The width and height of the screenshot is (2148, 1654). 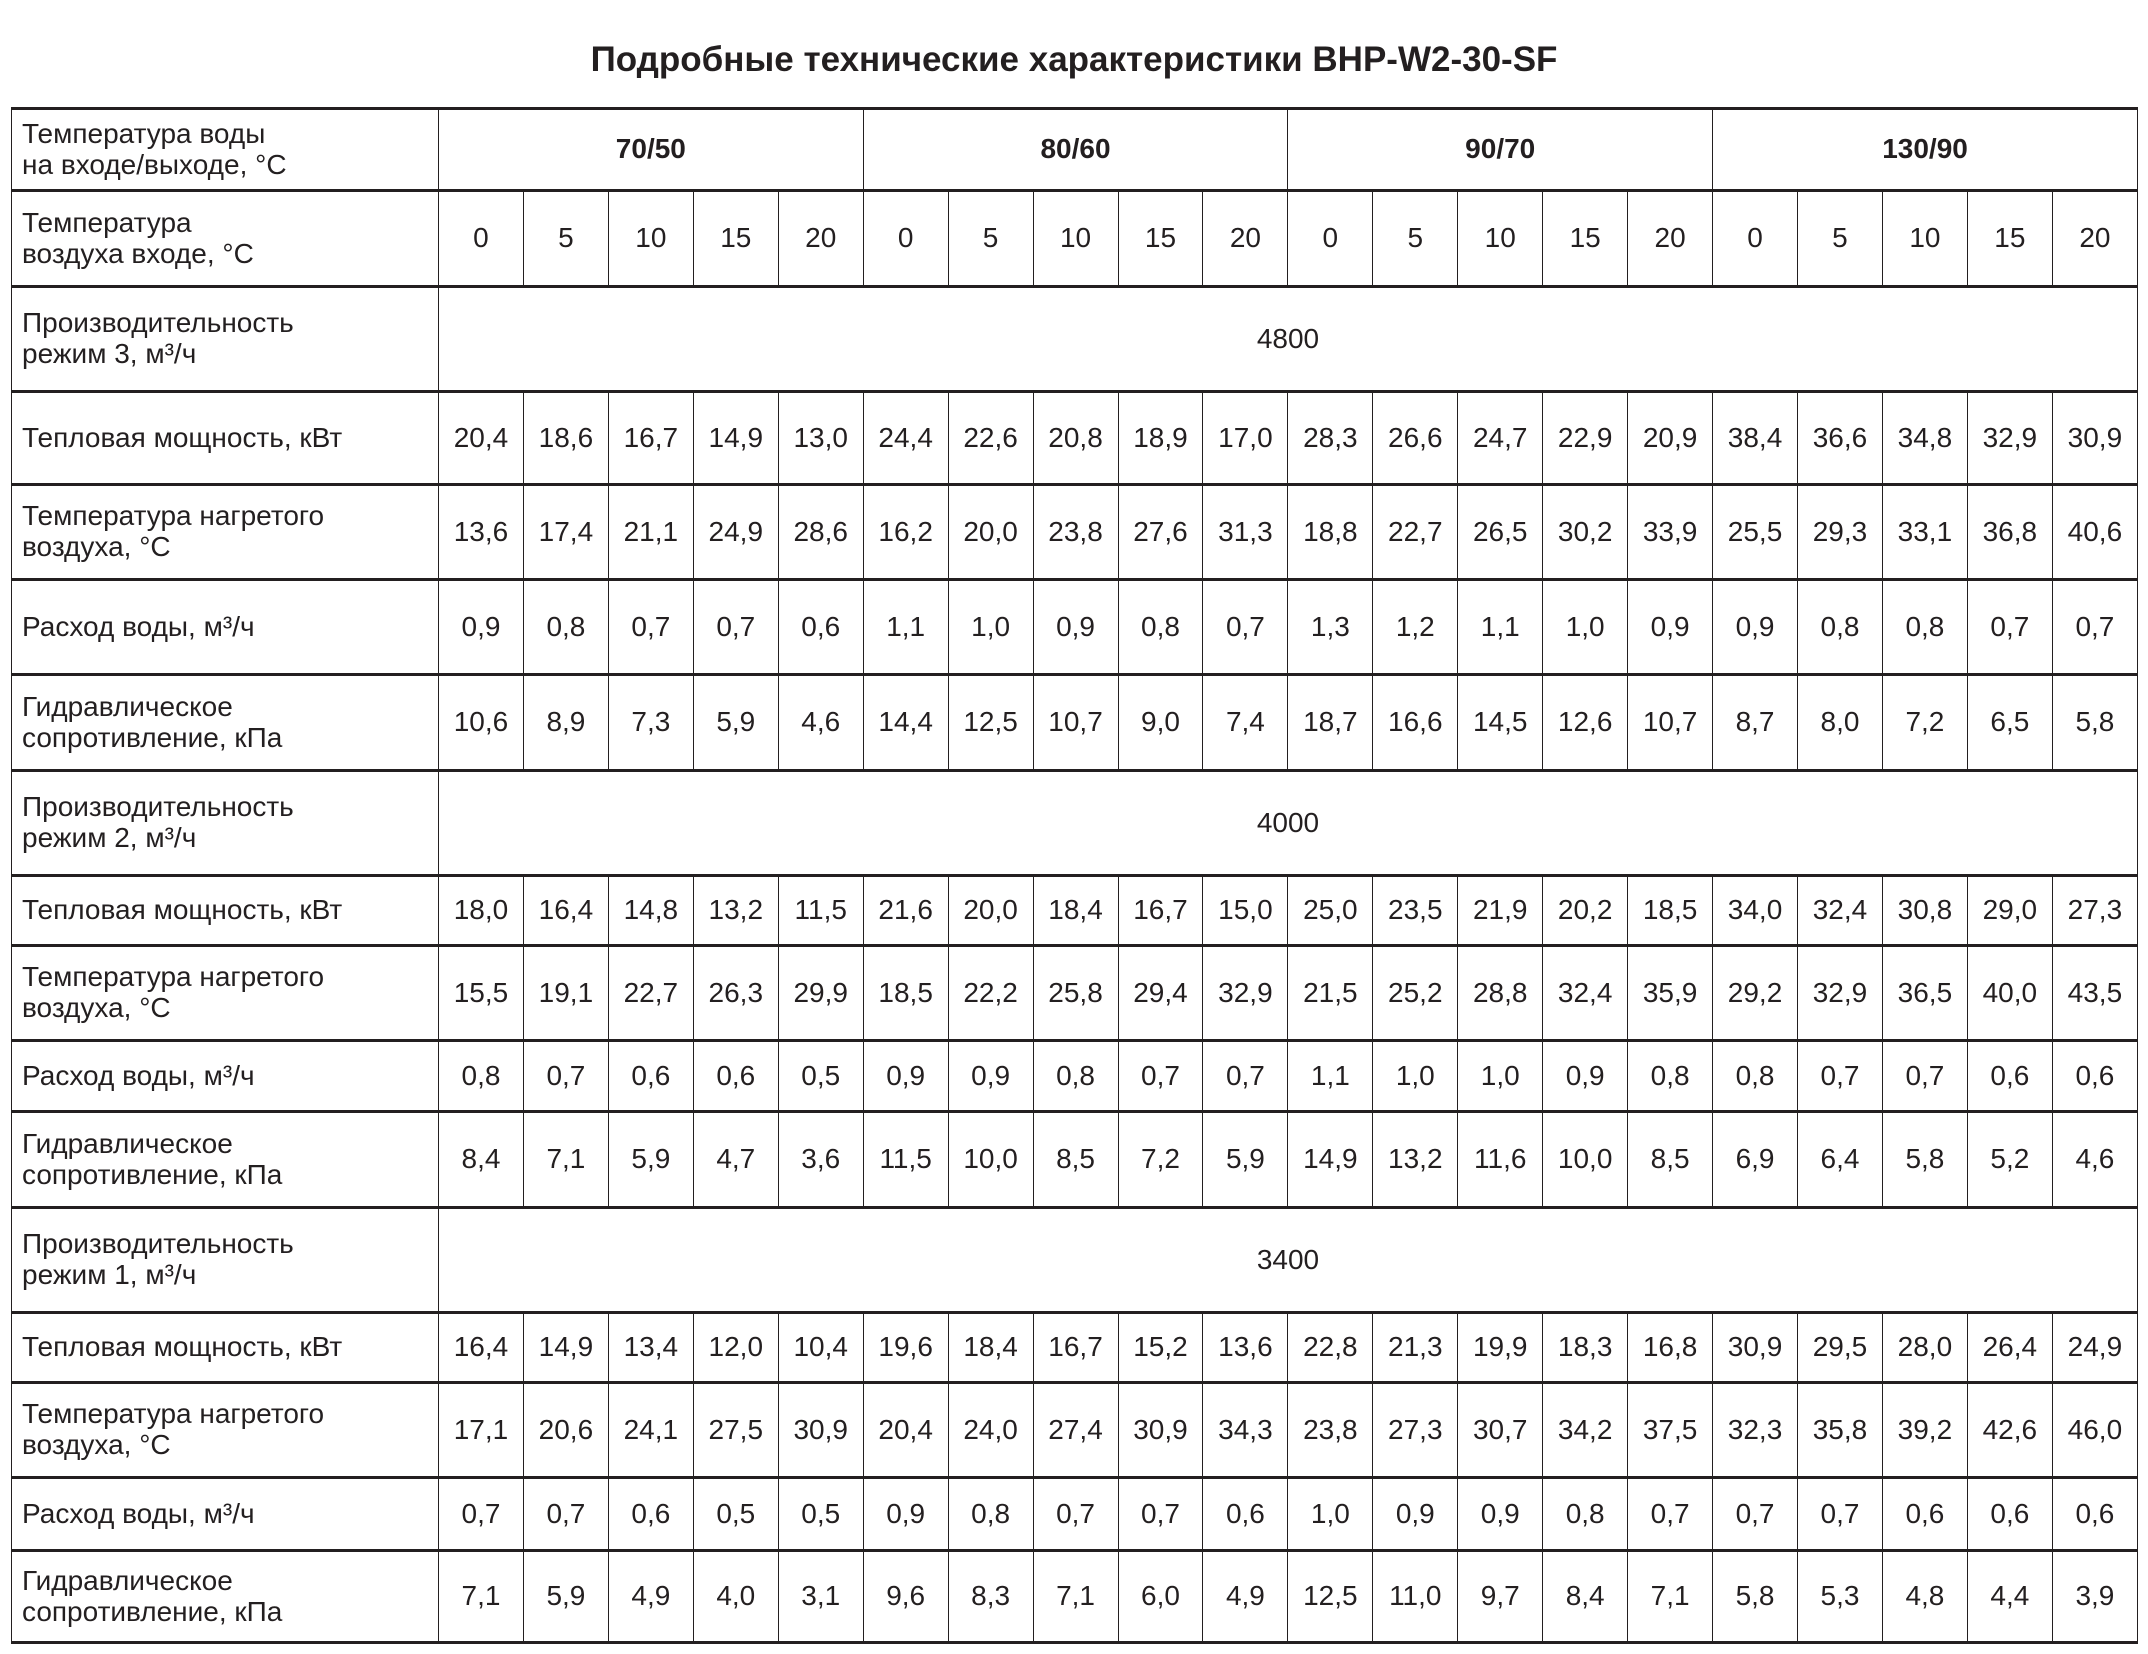 What do you see at coordinates (565, 910) in the screenshot?
I see `data-cell: 16,4` at bounding box center [565, 910].